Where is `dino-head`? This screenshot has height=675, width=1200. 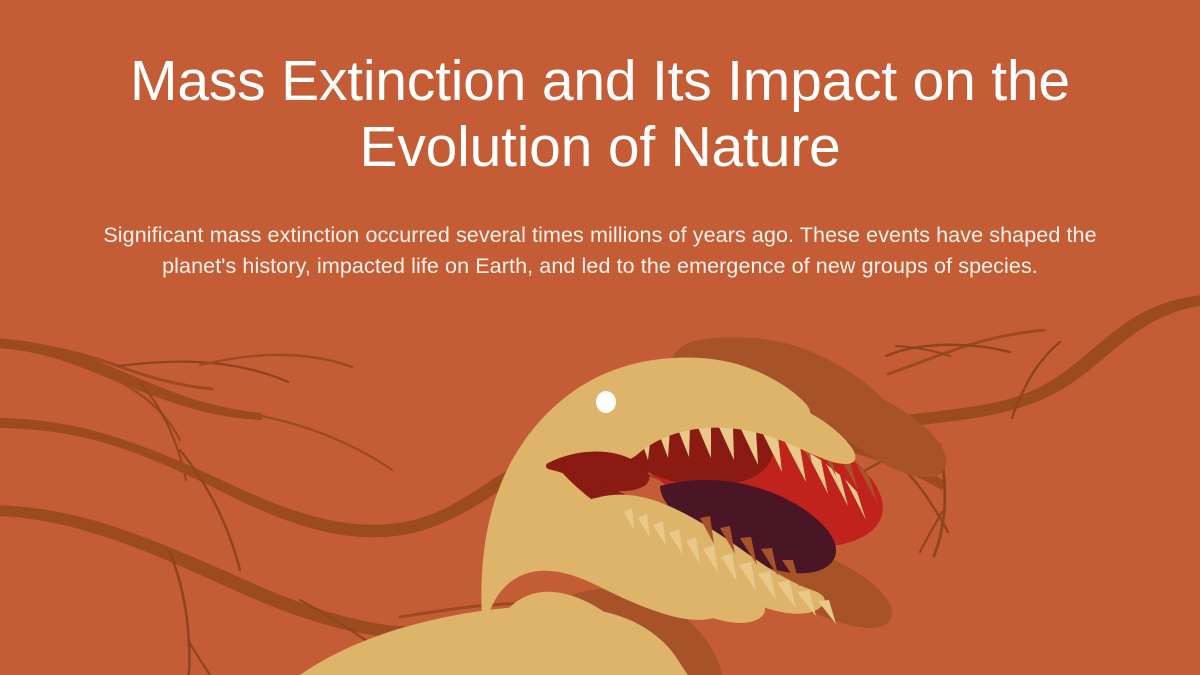
dino-head is located at coordinates (646, 516).